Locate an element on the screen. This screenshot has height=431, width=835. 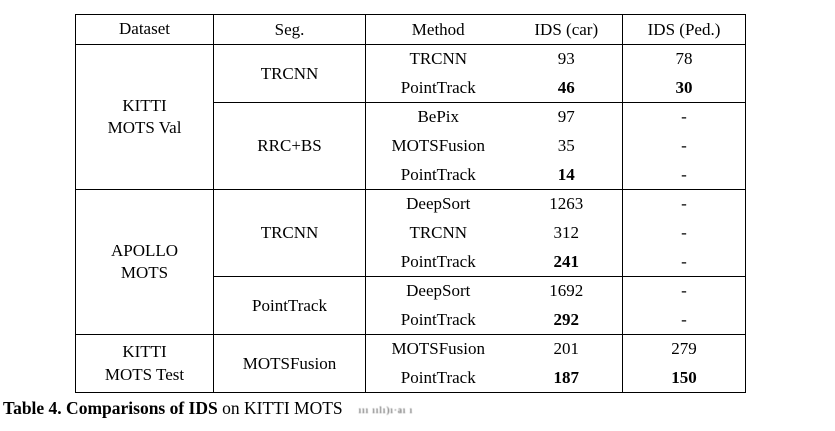
seg-cell: MOTSFusion is located at coordinates (289, 363).